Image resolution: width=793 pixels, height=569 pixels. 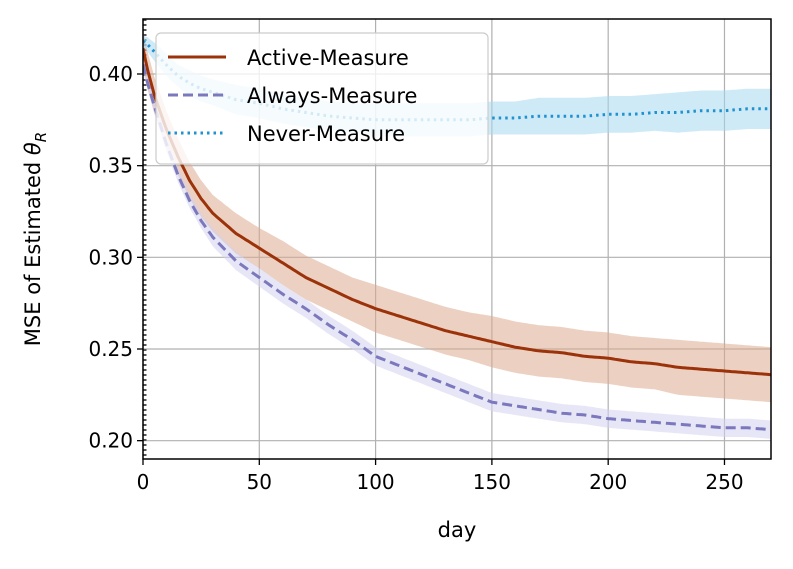 What do you see at coordinates (110, 74) in the screenshot?
I see `y-tick-label: 0.40` at bounding box center [110, 74].